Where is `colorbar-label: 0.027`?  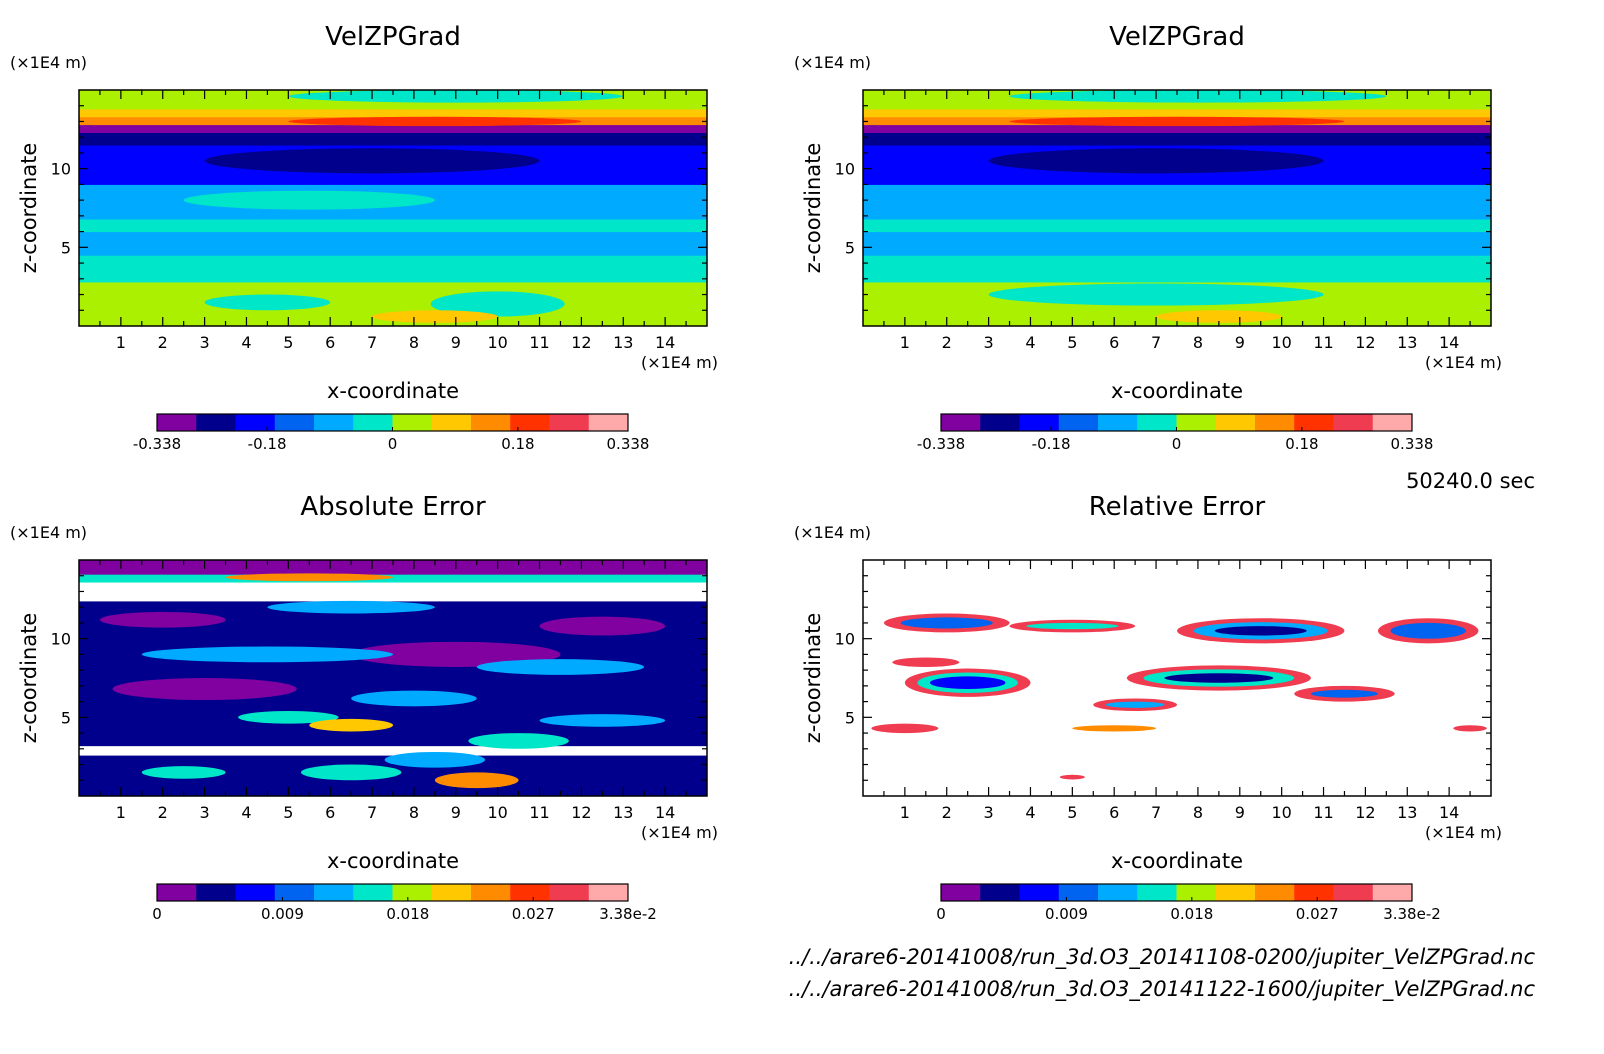
colorbar-label: 0.027 is located at coordinates (533, 914).